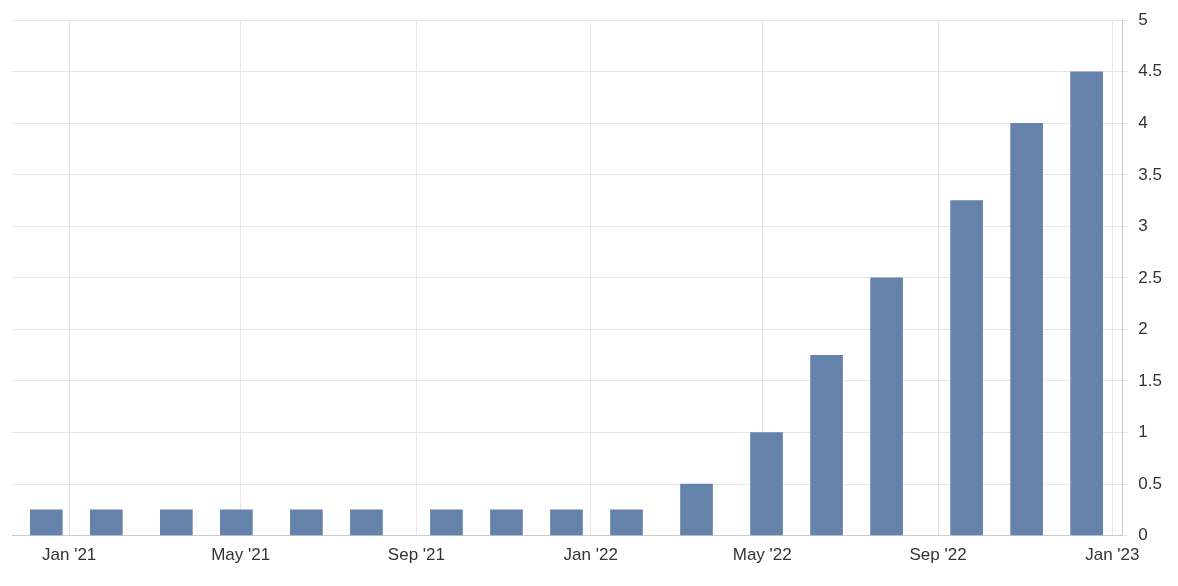  I want to click on y-tick-label: 1.5, so click(1150, 380).